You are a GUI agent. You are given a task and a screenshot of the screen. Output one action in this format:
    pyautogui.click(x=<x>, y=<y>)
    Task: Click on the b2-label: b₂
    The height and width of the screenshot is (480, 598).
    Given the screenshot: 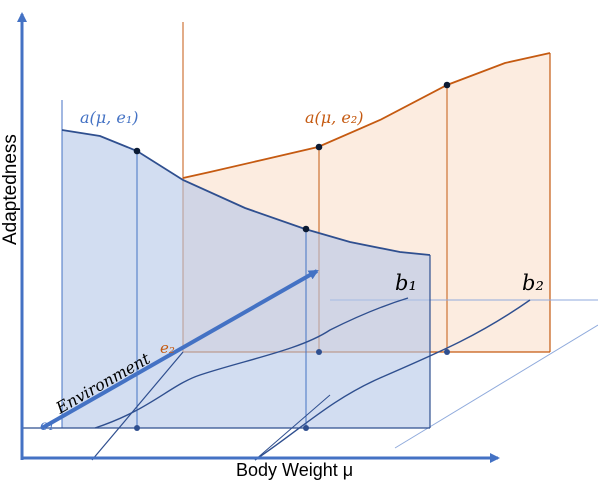 What is the action you would take?
    pyautogui.click(x=533, y=283)
    